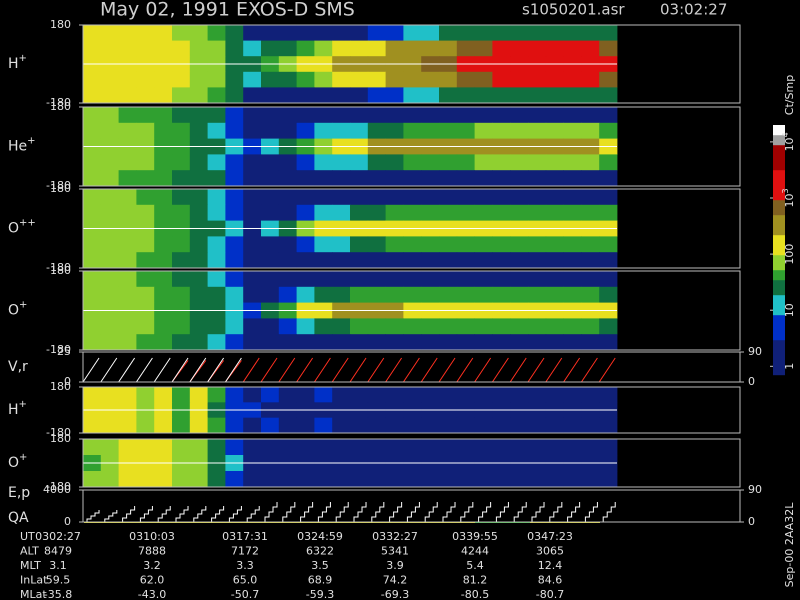 Image resolution: width=800 pixels, height=600 pixels. Describe the element at coordinates (152, 580) in the screenshot. I see `table-cell: 62.0` at that location.